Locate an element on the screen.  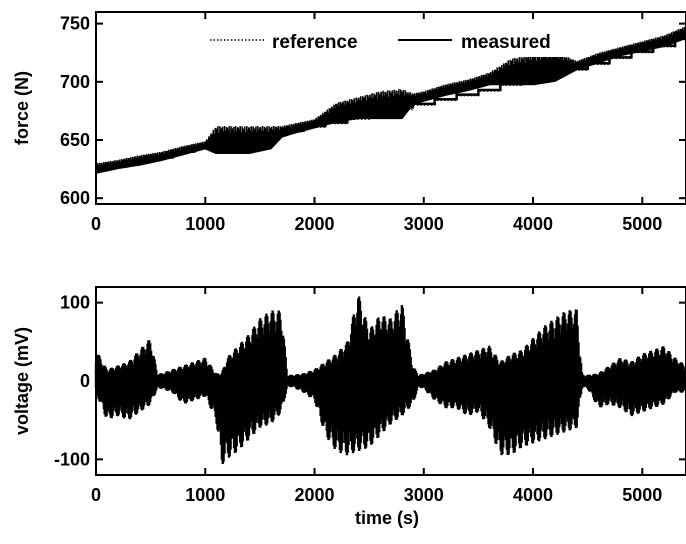
voltage-x-tick-label: 4000 is located at coordinates (533, 495).